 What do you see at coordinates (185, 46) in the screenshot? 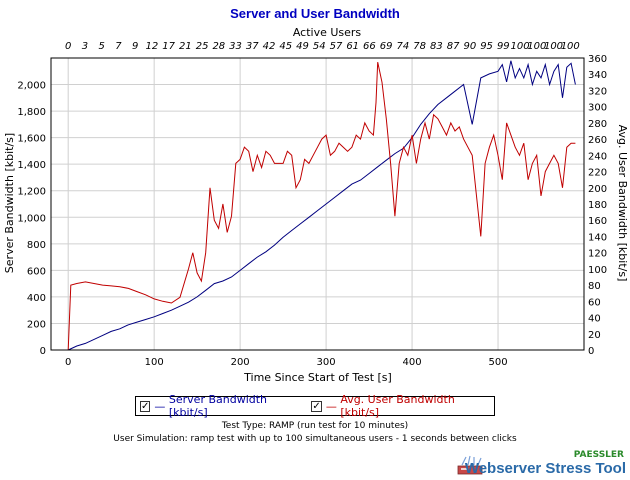
I see `top-tick-label: 21` at bounding box center [185, 46].